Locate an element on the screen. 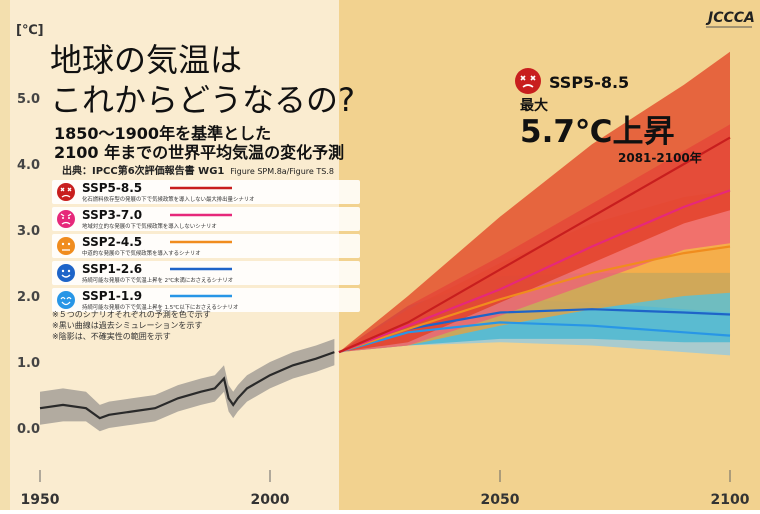 This screenshot has width=760, height=514. smile-face-icon is located at coordinates (66, 273).